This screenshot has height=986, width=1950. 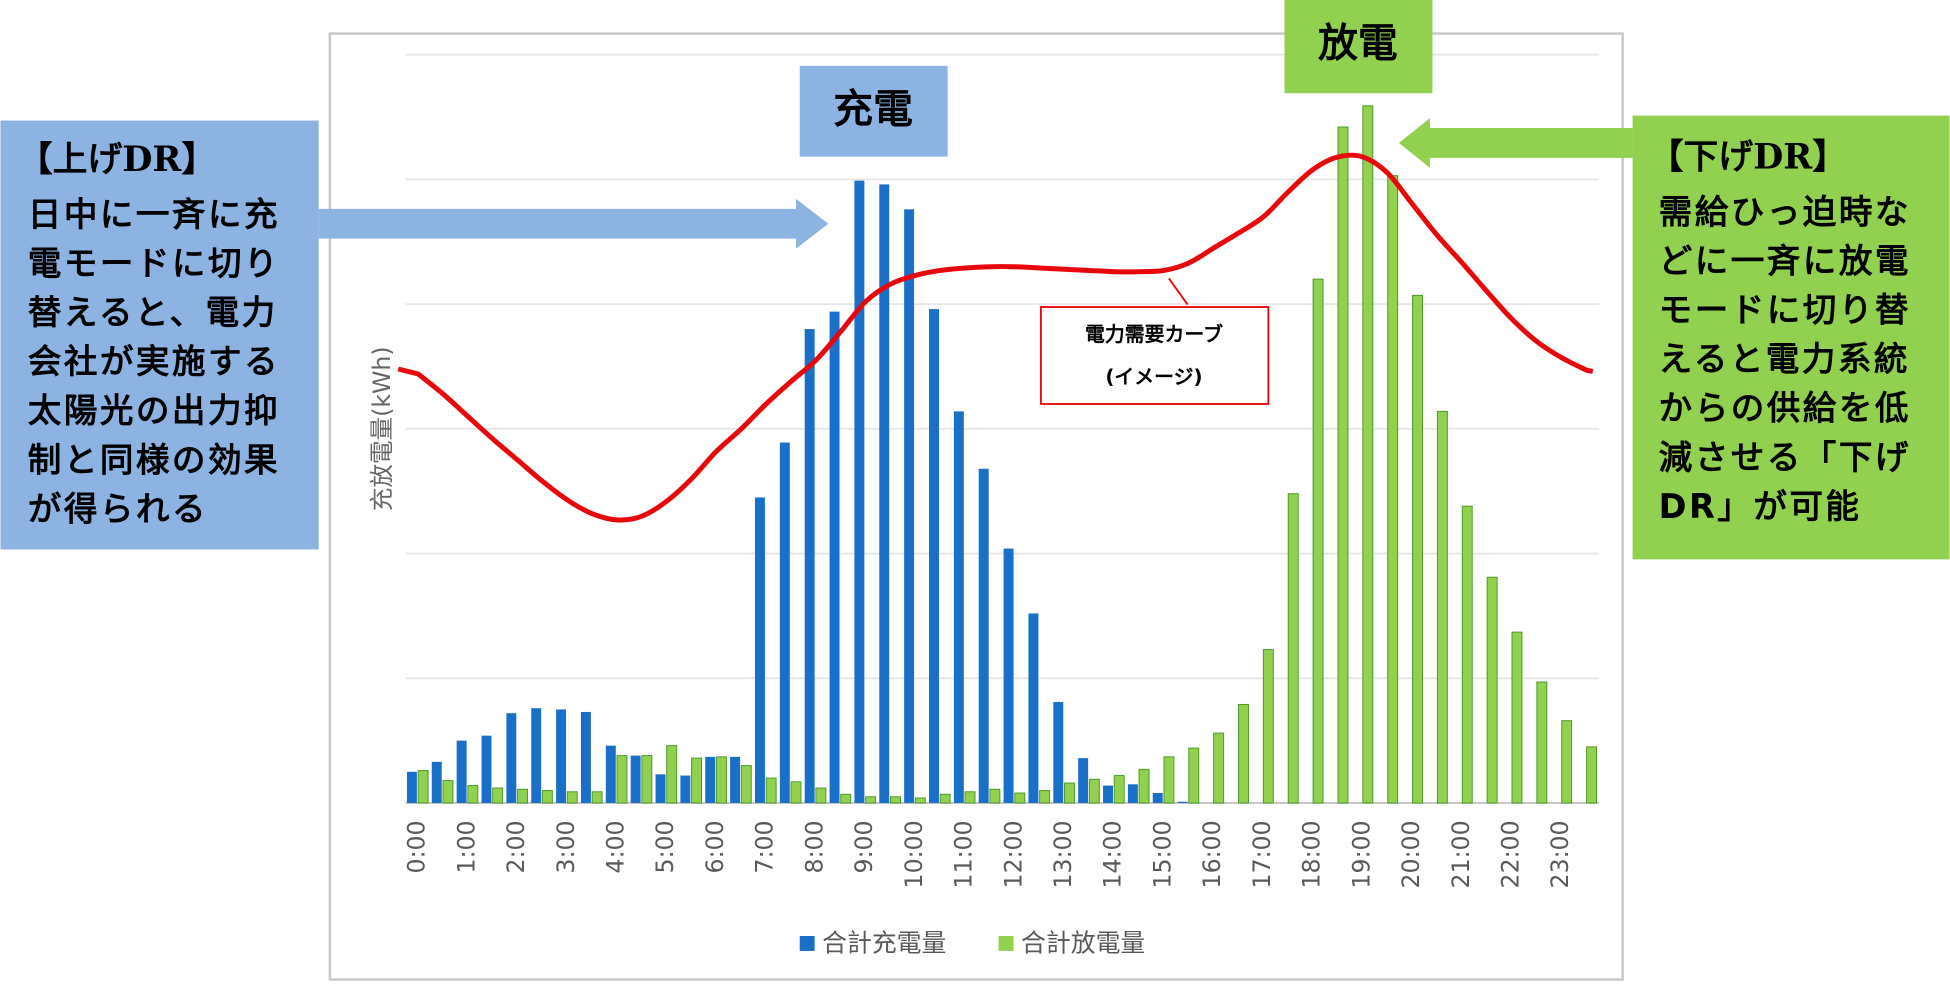 What do you see at coordinates (873, 111) in the screenshot?
I see `charge-box` at bounding box center [873, 111].